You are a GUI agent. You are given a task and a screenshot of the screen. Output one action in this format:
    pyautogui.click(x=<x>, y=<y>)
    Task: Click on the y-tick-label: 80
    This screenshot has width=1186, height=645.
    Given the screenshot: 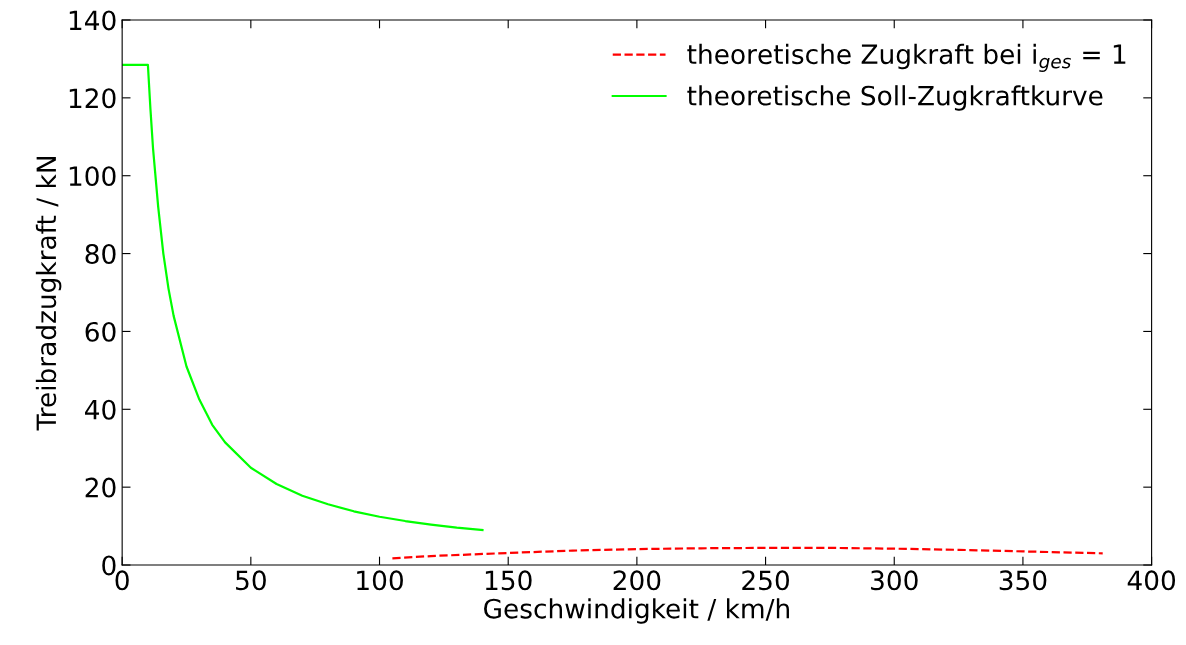 What is the action you would take?
    pyautogui.click(x=100, y=254)
    